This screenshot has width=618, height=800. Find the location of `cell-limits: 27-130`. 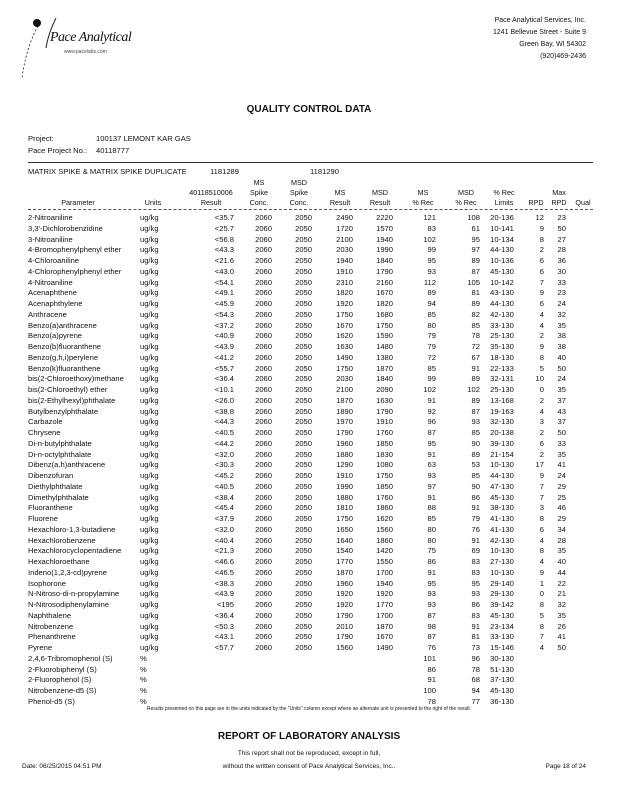

cell-limits: 27-130 is located at coordinates (502, 561).